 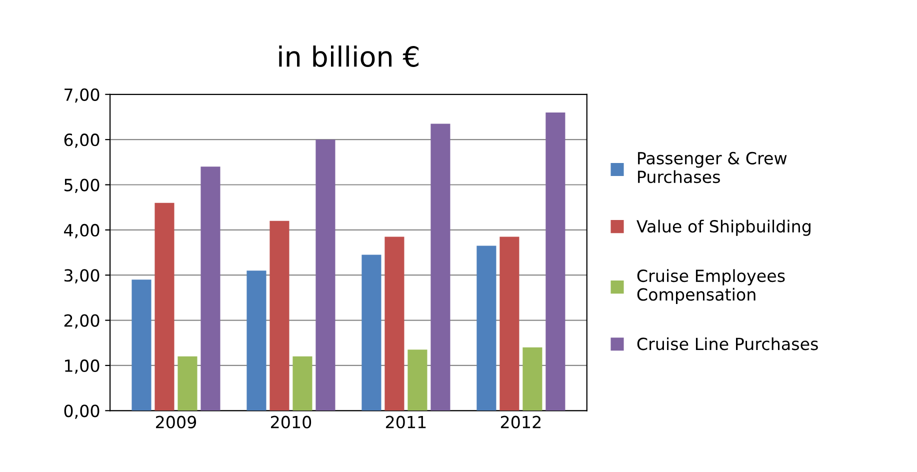 I want to click on legend-label: Cruise Employees Compensation, so click(x=711, y=286).